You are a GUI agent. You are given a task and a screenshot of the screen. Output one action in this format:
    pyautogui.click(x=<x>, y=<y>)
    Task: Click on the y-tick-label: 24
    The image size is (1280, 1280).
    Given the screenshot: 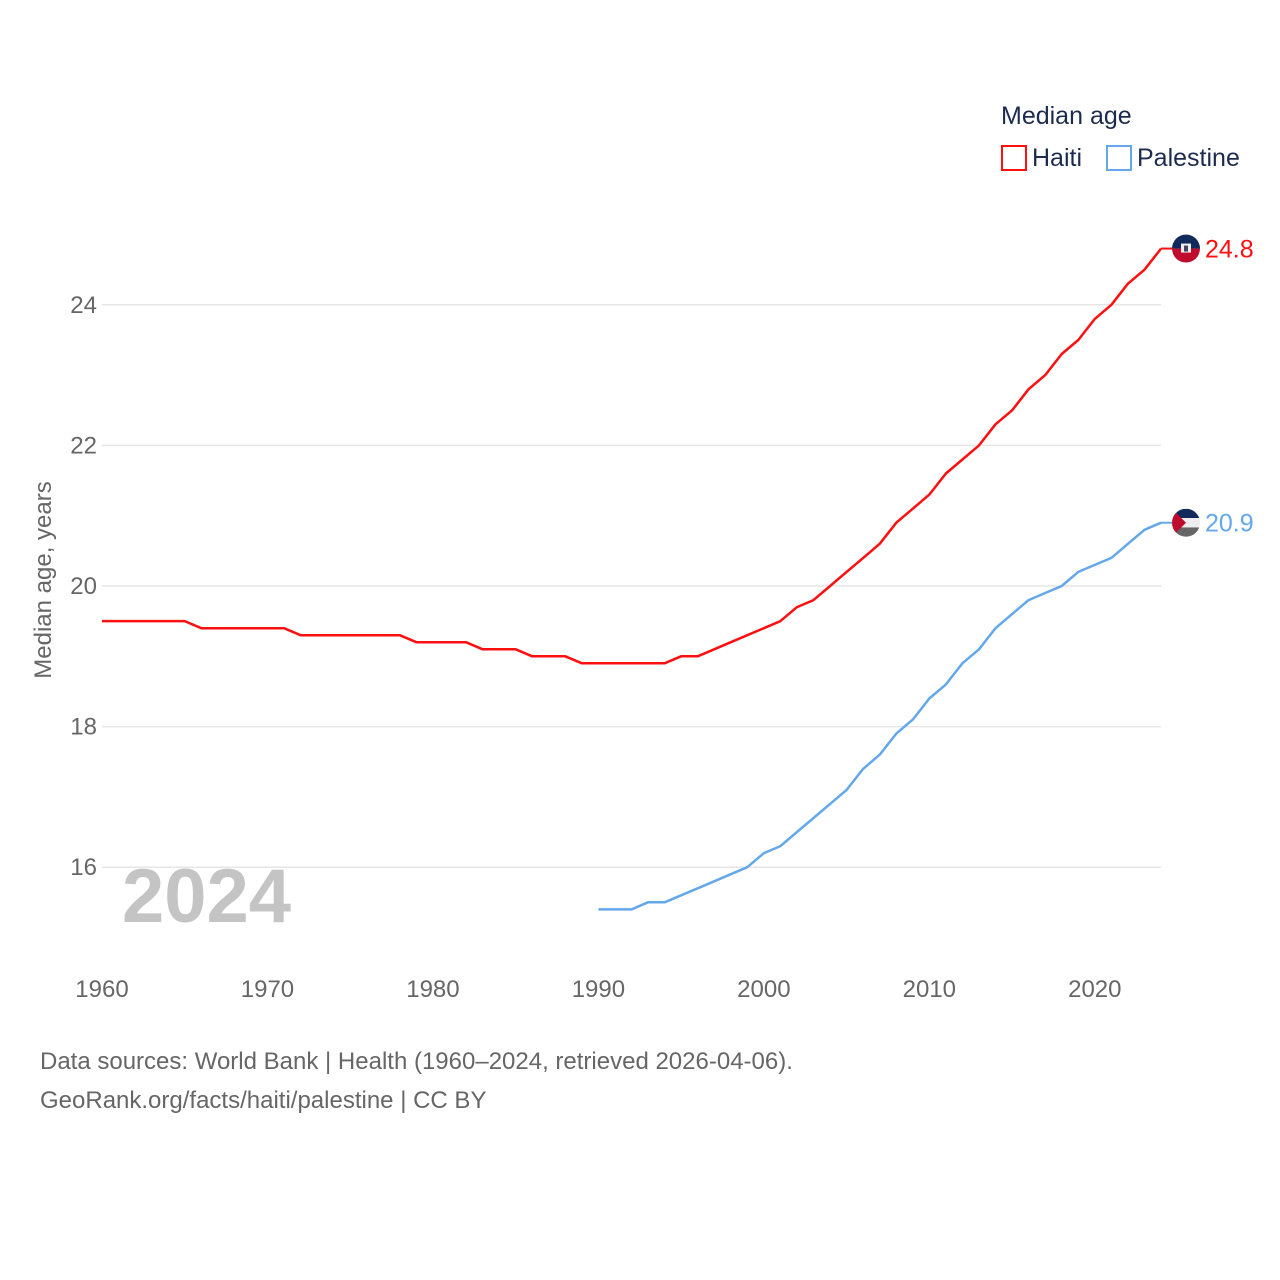 What is the action you would take?
    pyautogui.click(x=83, y=305)
    